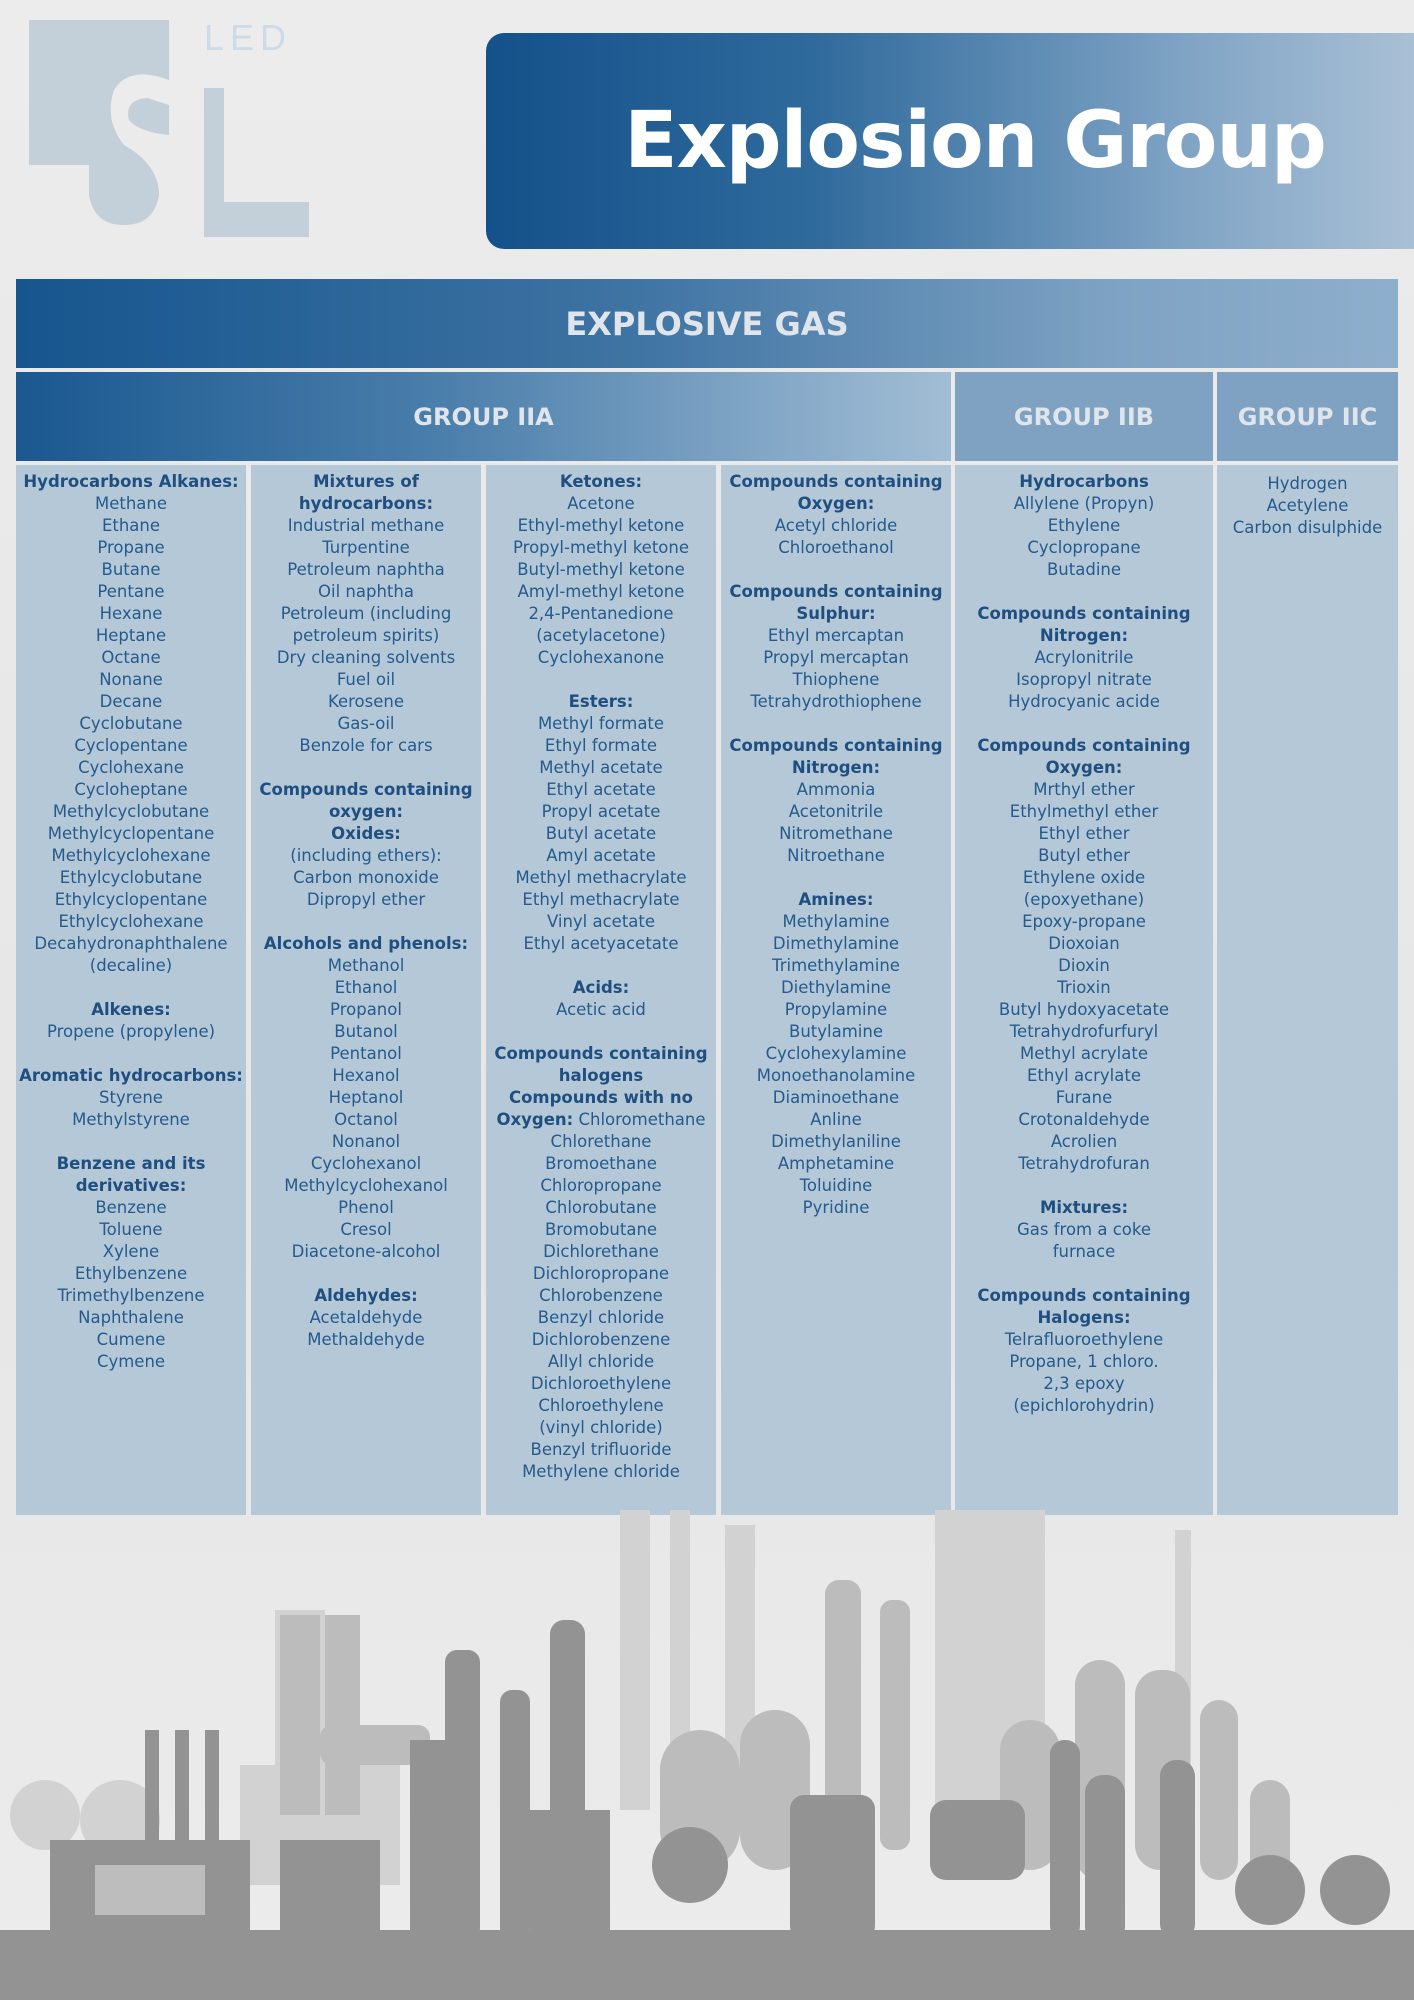 This screenshot has height=2000, width=1414. Describe the element at coordinates (836, 943) in the screenshot. I see `item-text: Dimethylamine` at that location.